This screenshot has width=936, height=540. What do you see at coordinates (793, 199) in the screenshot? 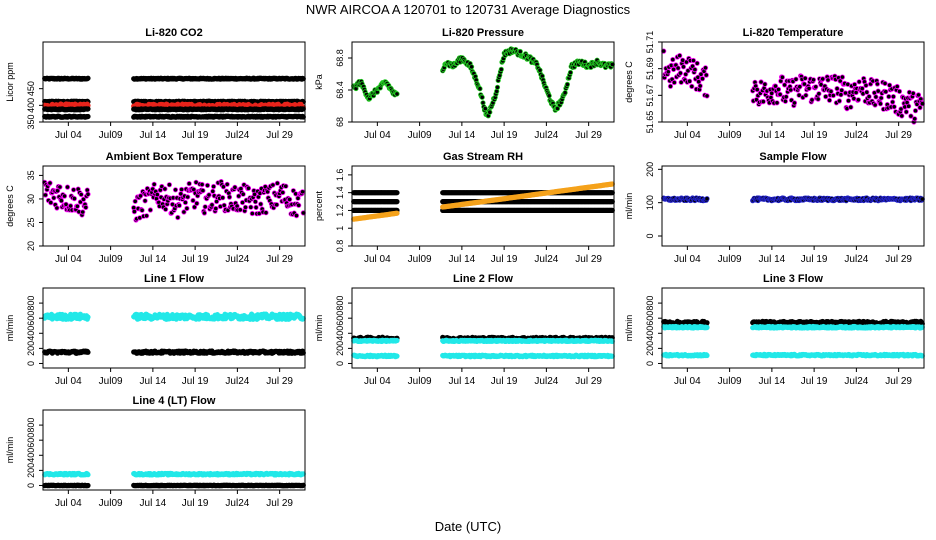
I see `series-sample-flow` at bounding box center [793, 199].